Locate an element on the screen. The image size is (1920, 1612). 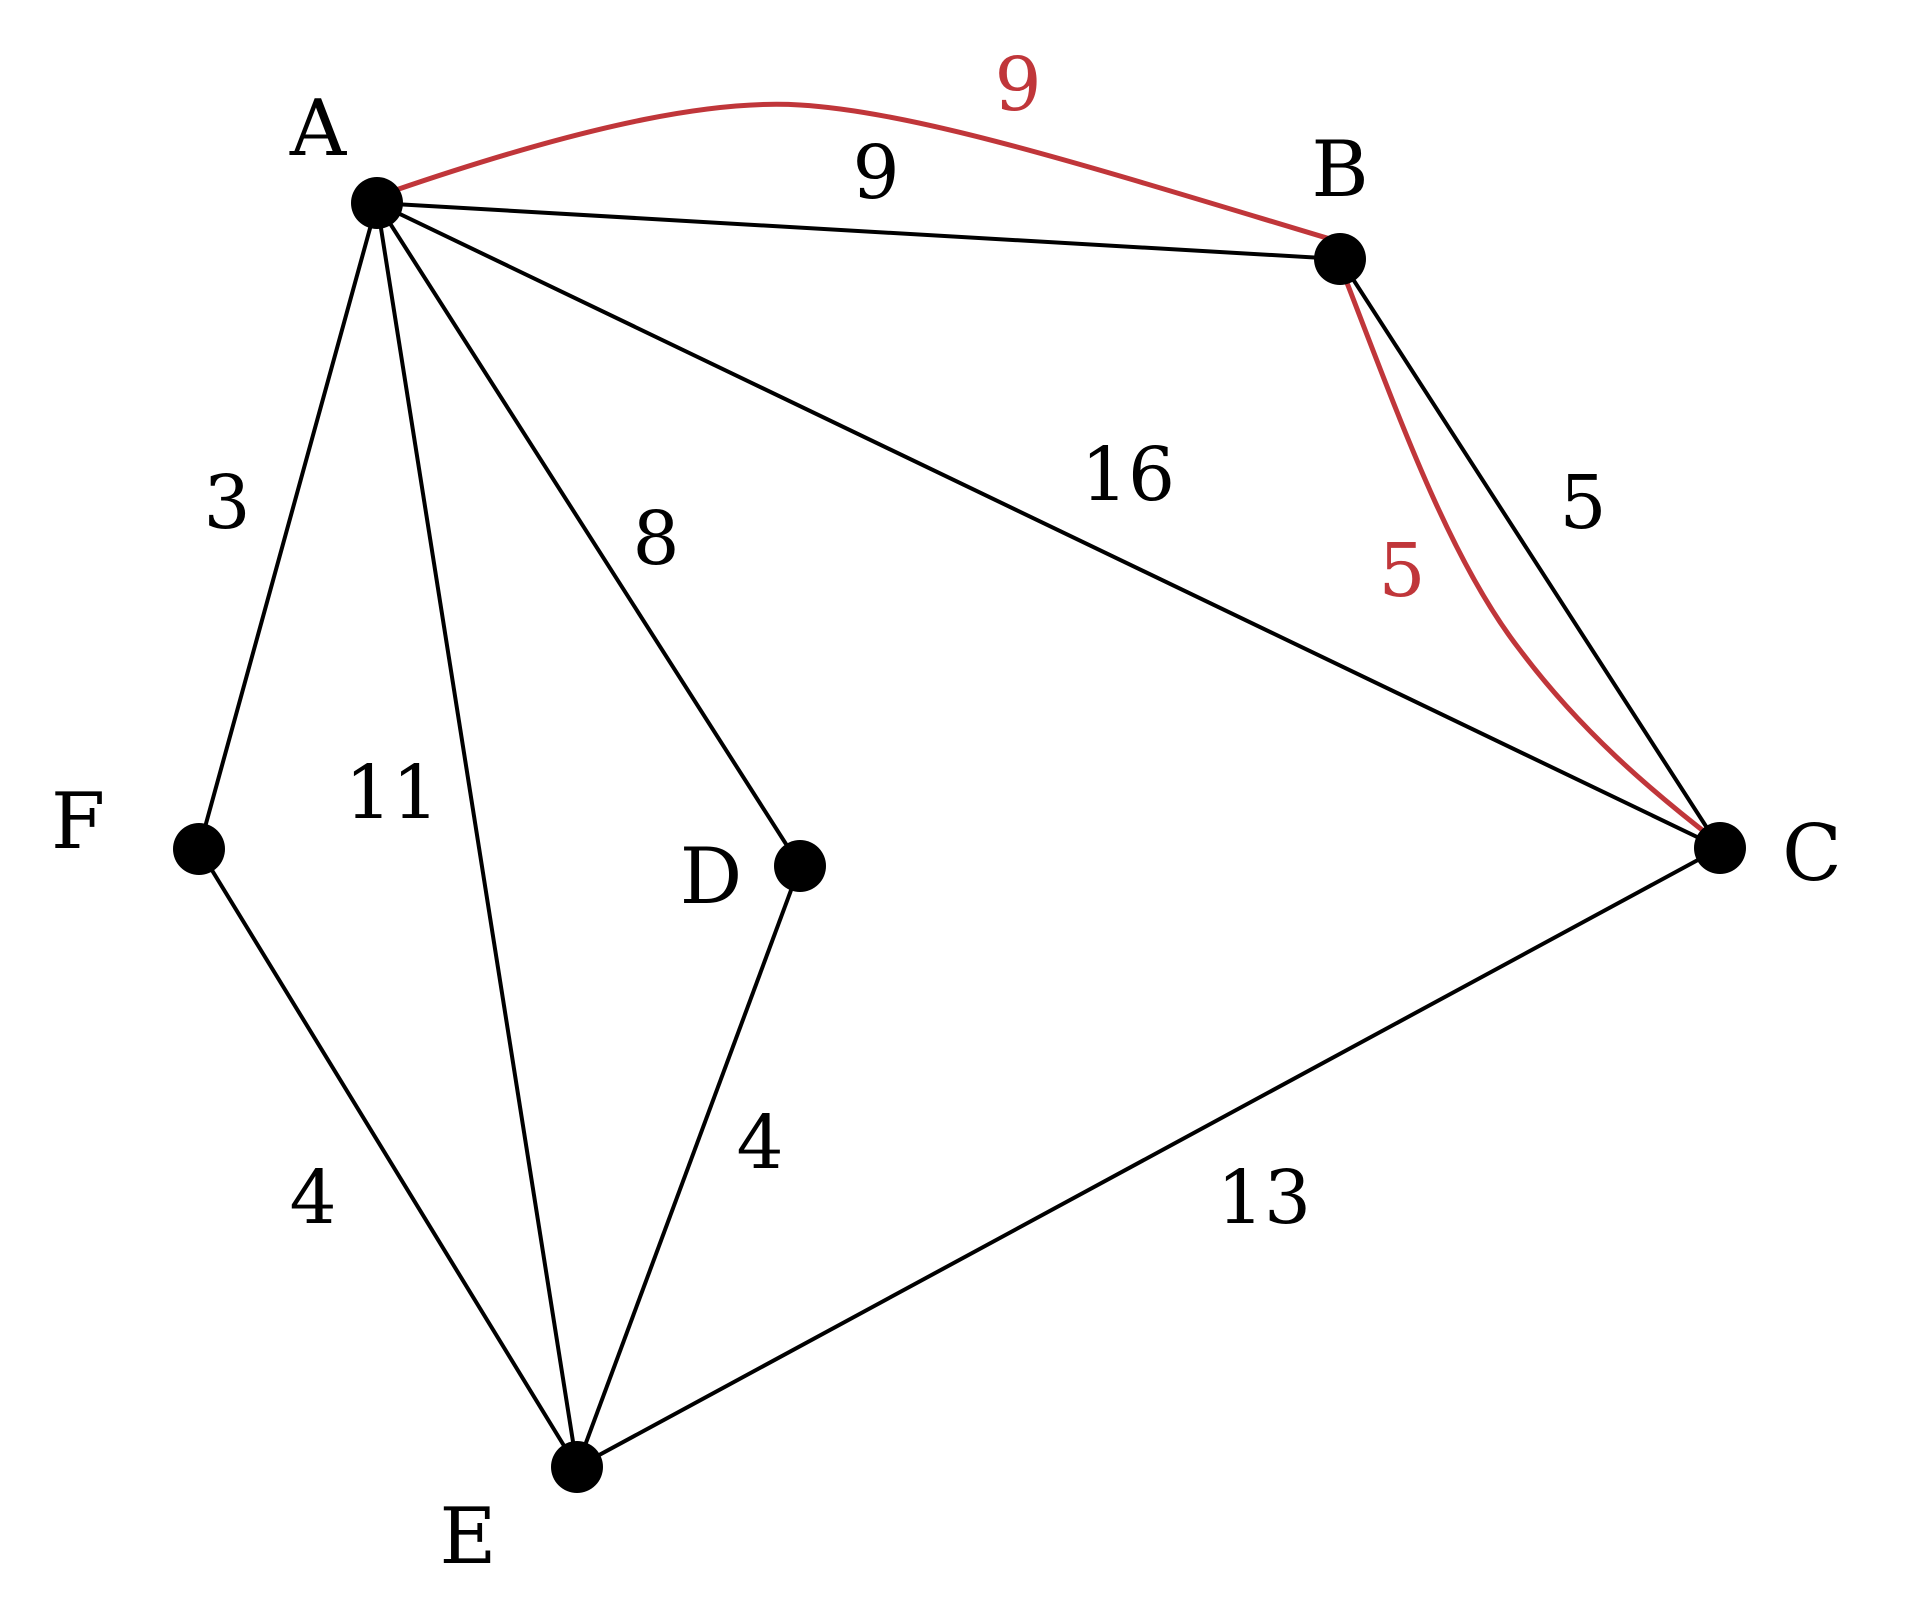
edge-d-e is located at coordinates (688, 1166).